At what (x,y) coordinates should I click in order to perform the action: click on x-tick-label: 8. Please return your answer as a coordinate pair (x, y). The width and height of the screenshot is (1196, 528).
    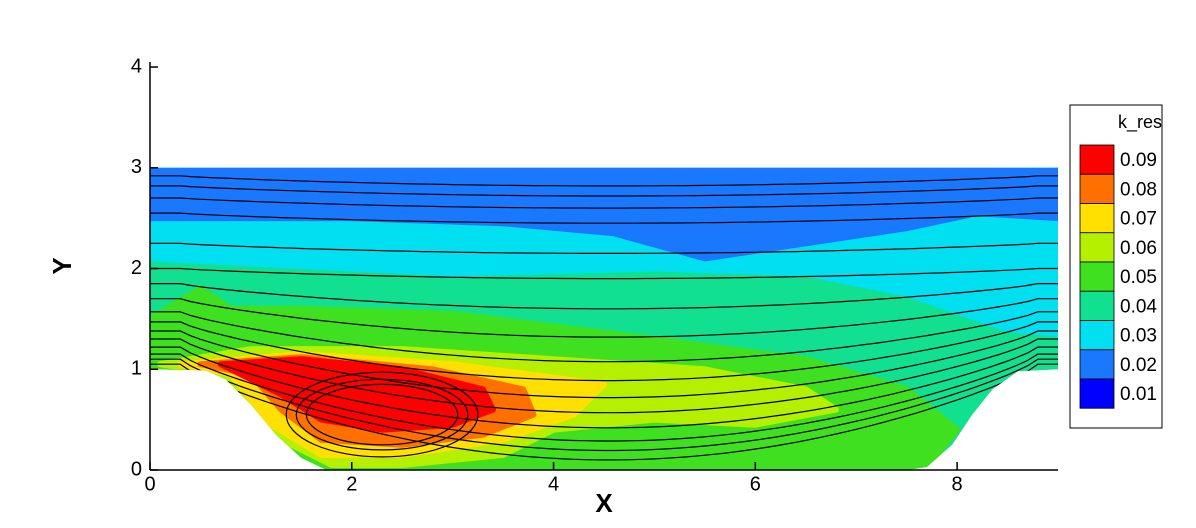
    Looking at the image, I should click on (957, 484).